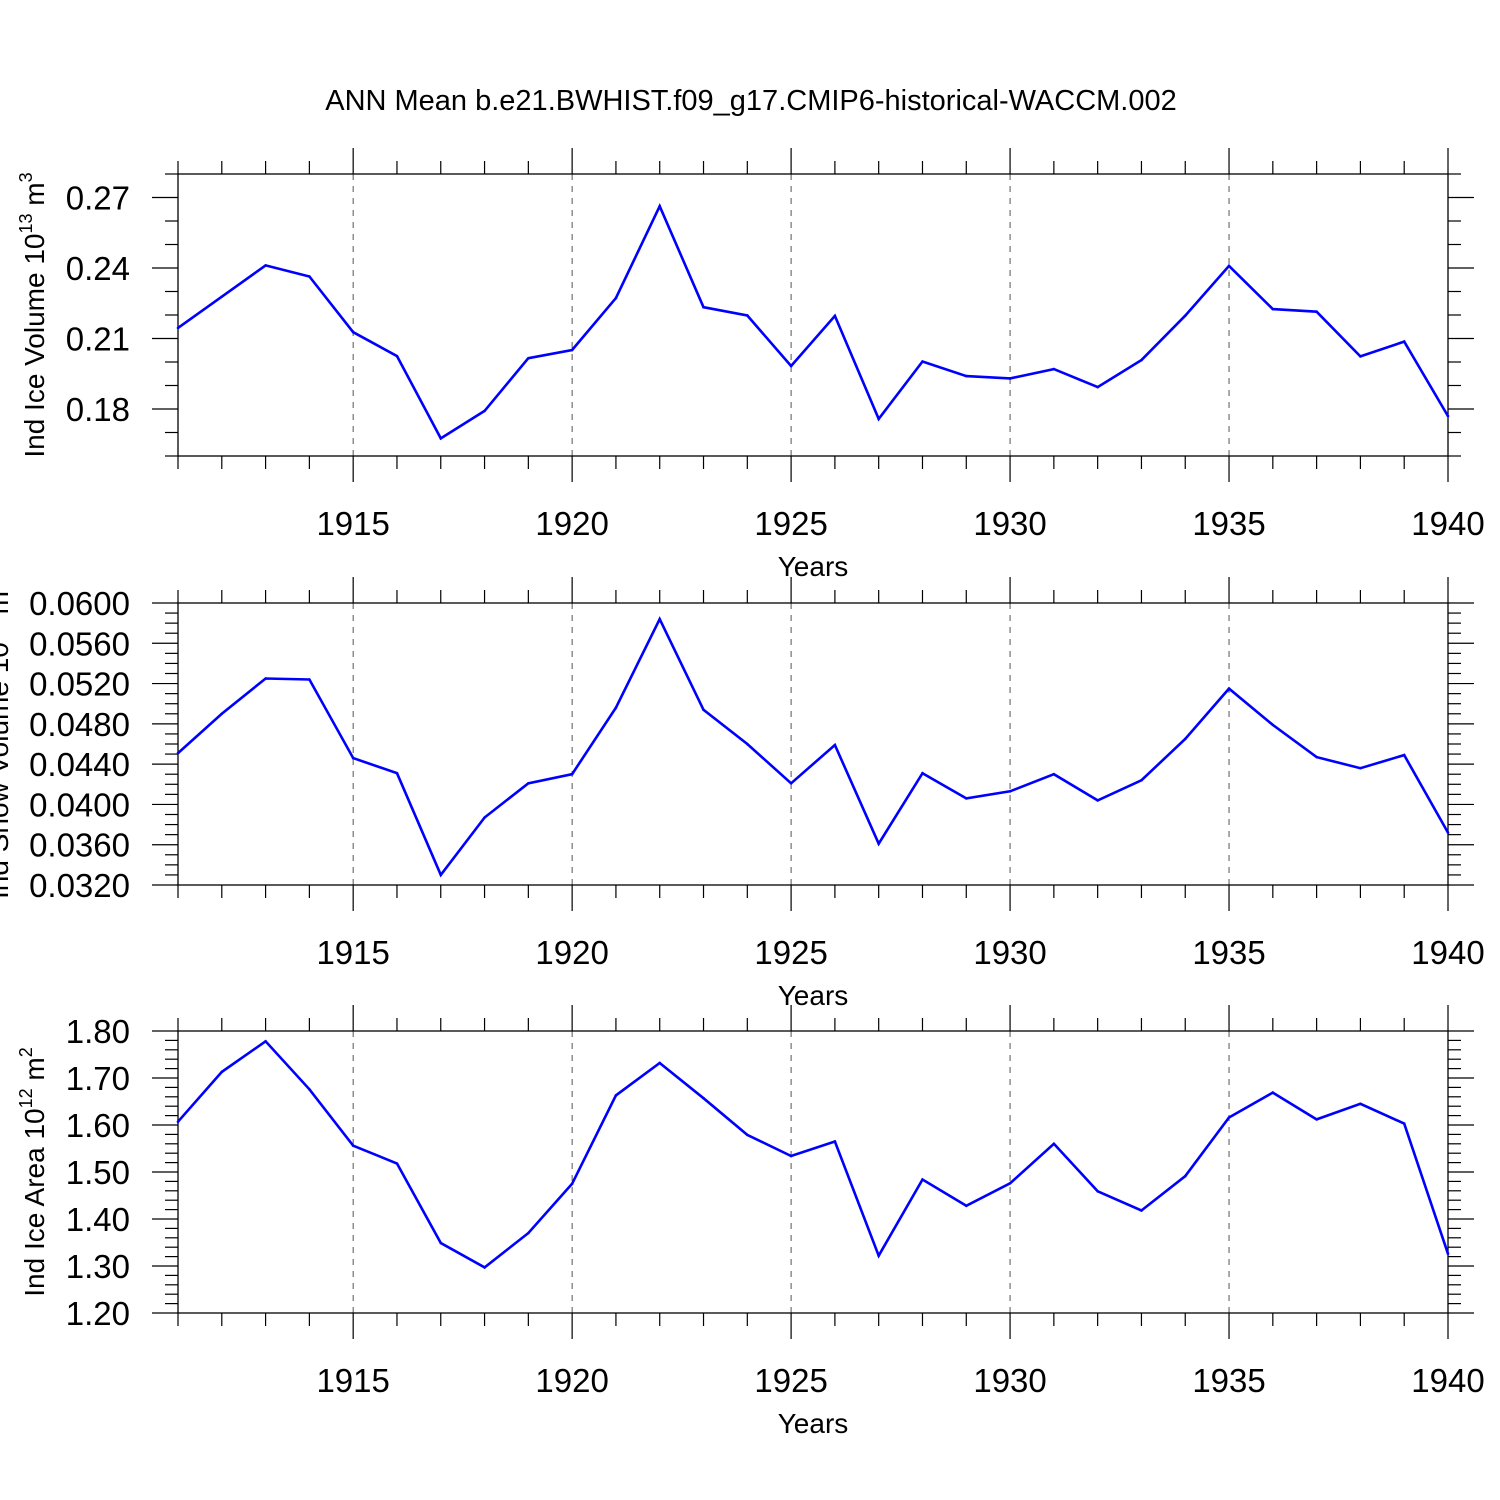 The width and height of the screenshot is (1500, 1500). I want to click on series-line, so click(813, 322).